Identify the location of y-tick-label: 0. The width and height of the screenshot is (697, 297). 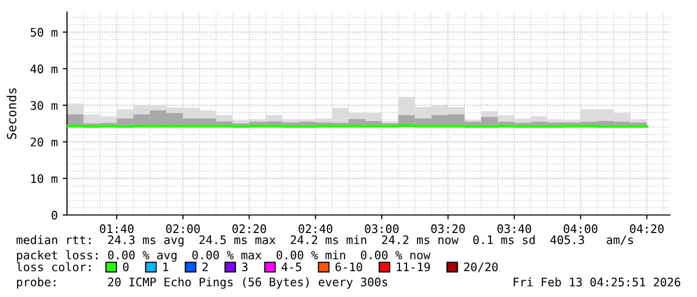
(55, 215).